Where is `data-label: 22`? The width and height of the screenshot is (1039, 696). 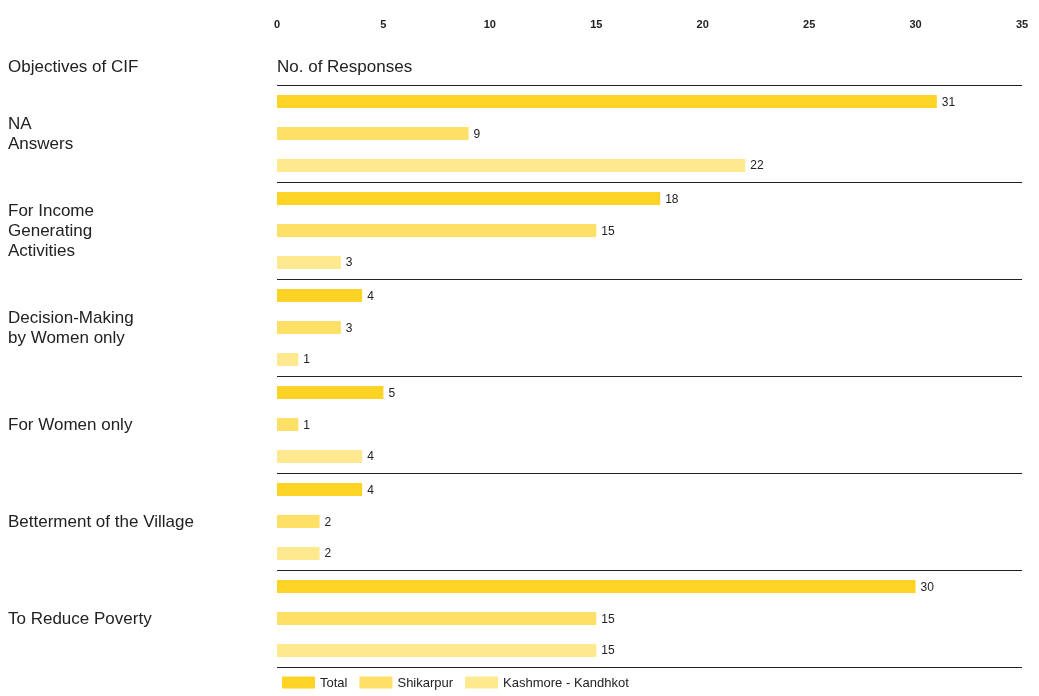
data-label: 22 is located at coordinates (757, 165).